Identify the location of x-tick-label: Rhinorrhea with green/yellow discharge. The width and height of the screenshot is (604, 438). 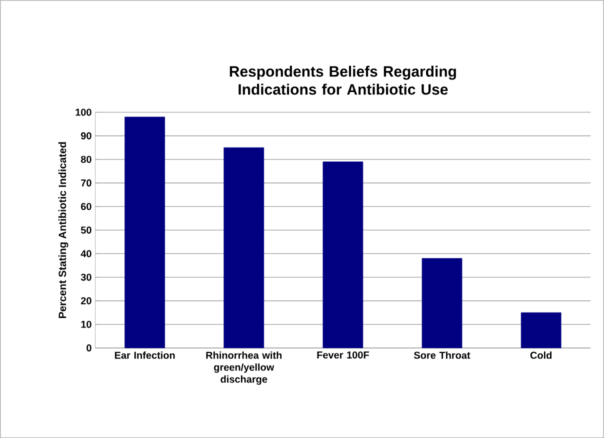
(244, 368).